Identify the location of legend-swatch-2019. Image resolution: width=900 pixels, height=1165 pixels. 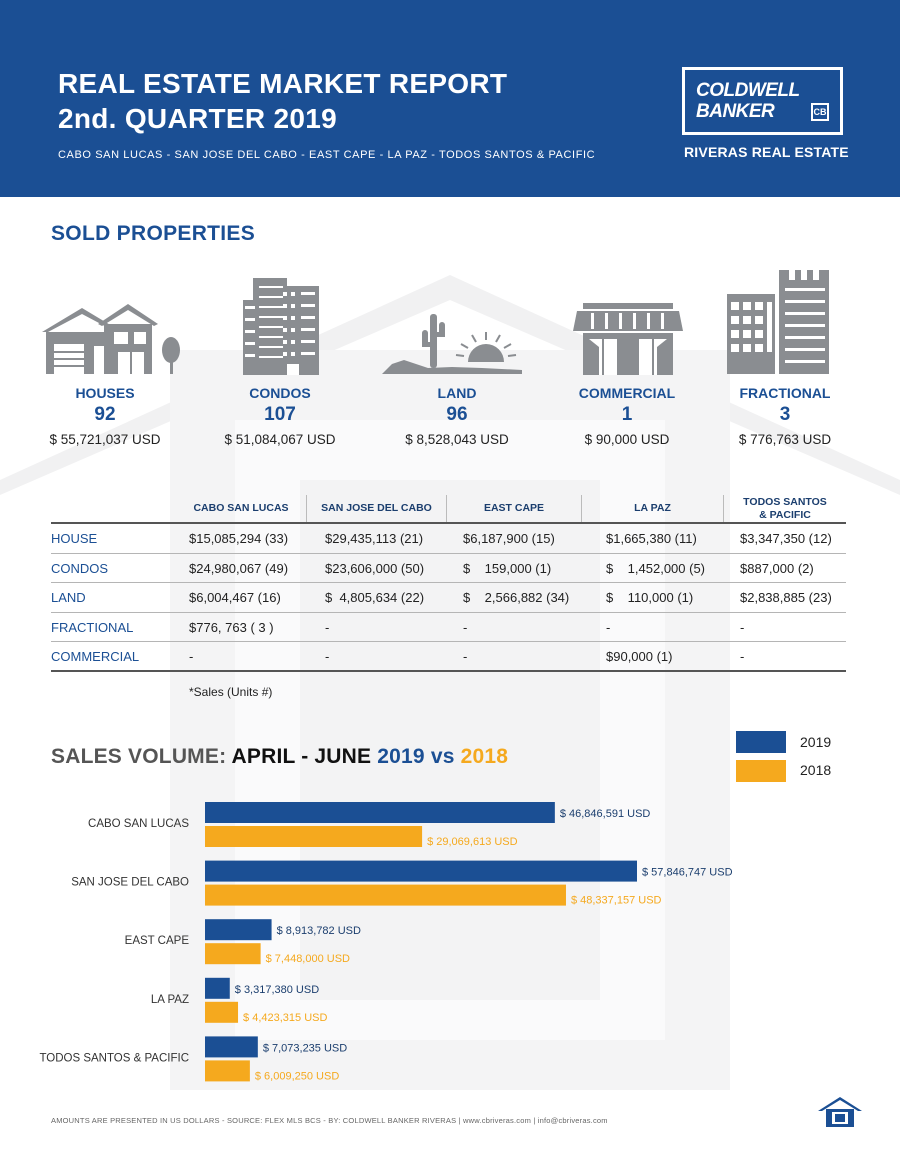
(761, 742).